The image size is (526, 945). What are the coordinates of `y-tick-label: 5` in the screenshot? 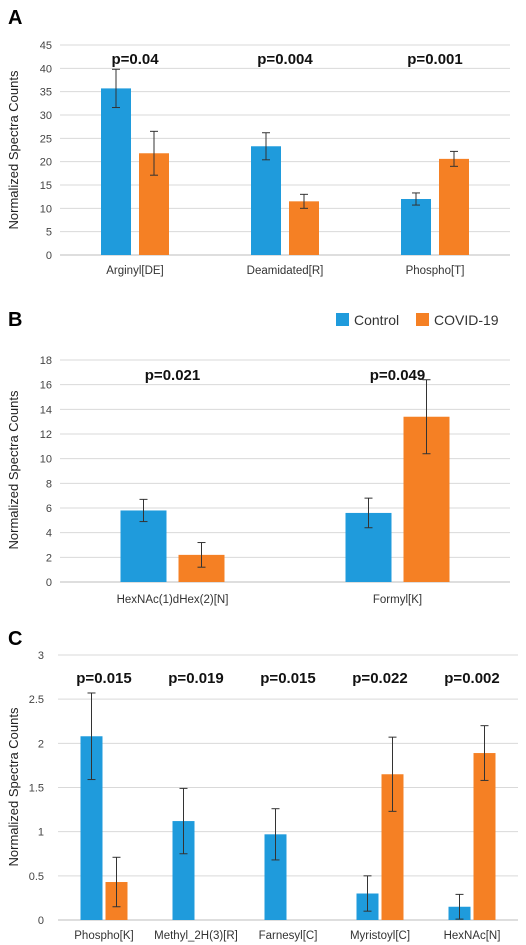 It's located at (49, 233).